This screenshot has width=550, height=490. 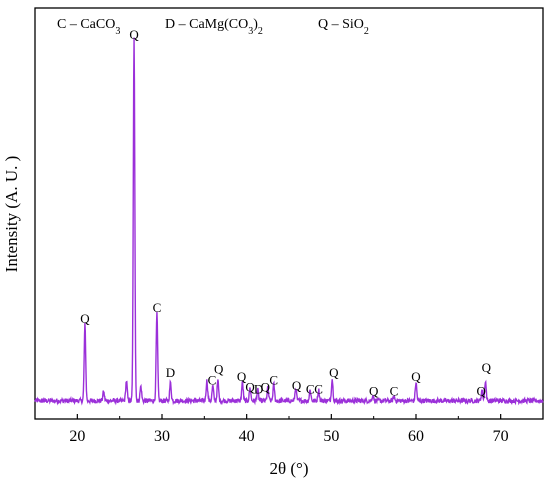 I want to click on x-tick-label: 50, so click(x=331, y=436).